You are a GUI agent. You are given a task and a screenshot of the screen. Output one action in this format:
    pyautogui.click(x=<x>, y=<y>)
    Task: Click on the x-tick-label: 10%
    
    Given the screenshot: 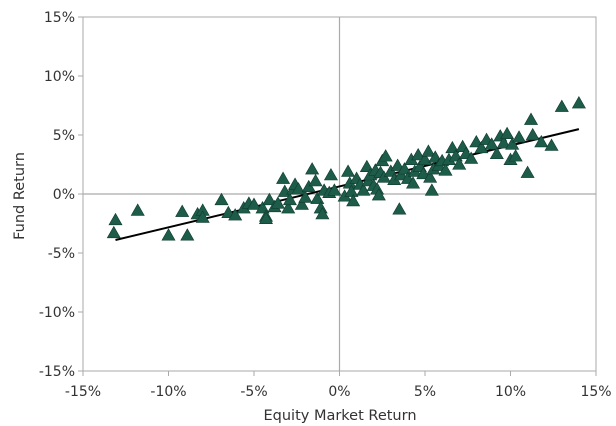 What is the action you would take?
    pyautogui.click(x=510, y=392)
    